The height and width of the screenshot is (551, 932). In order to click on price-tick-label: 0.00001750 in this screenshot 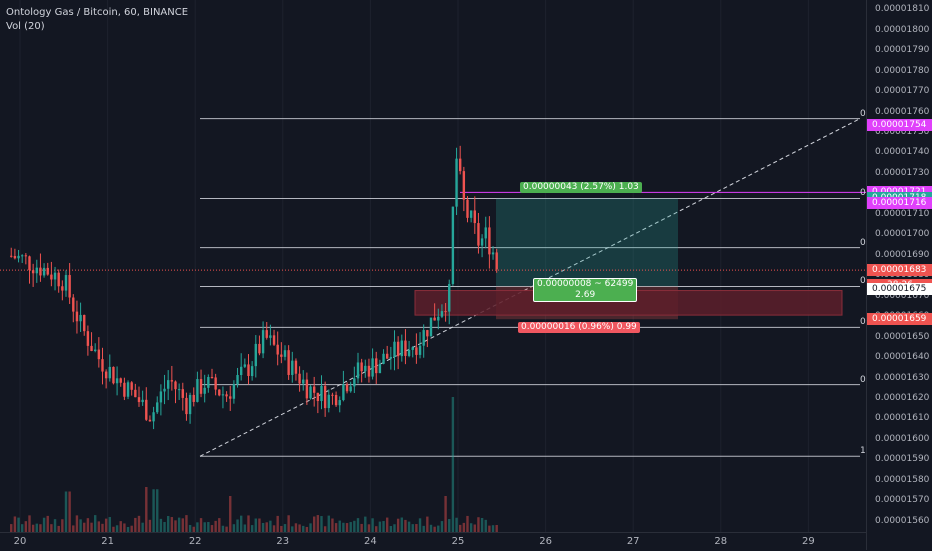, I will do `click(902, 132)`.